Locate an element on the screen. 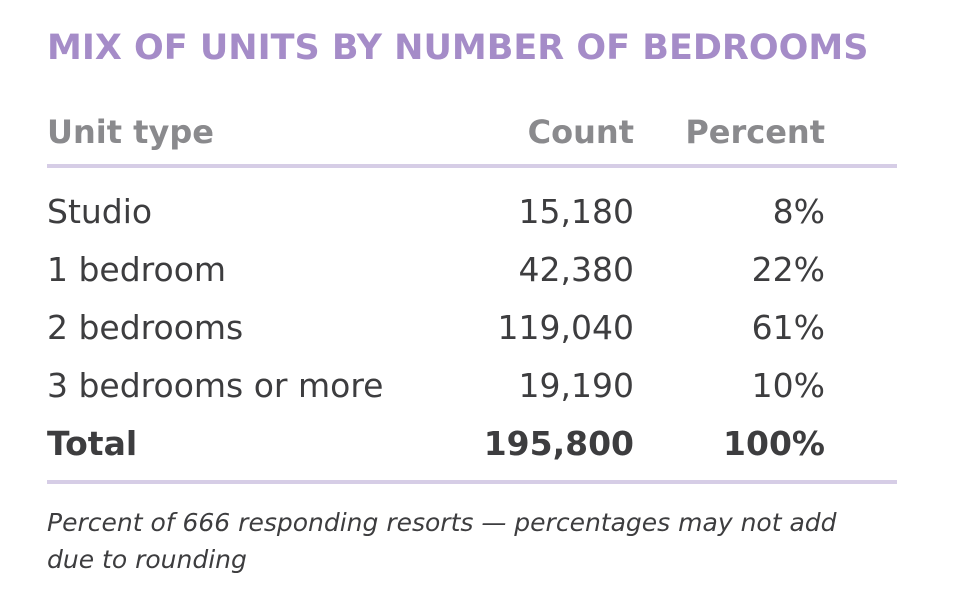  table-row: 1 bedroom 42,380 22% is located at coordinates (472, 277).